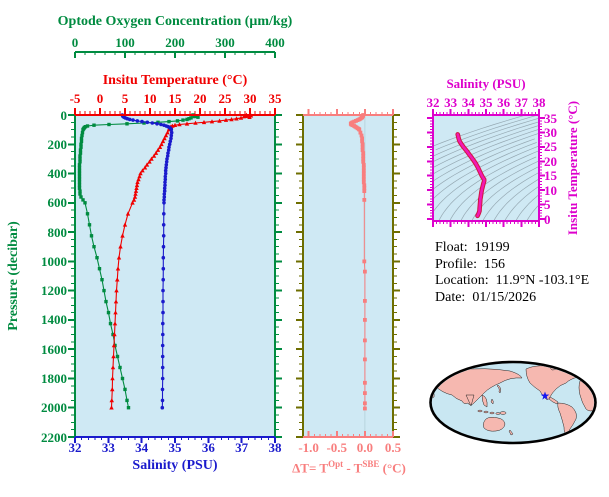 The width and height of the screenshot is (609, 497). Describe the element at coordinates (486, 297) in the screenshot. I see `date-row: Date: 01/15/2026` at that location.